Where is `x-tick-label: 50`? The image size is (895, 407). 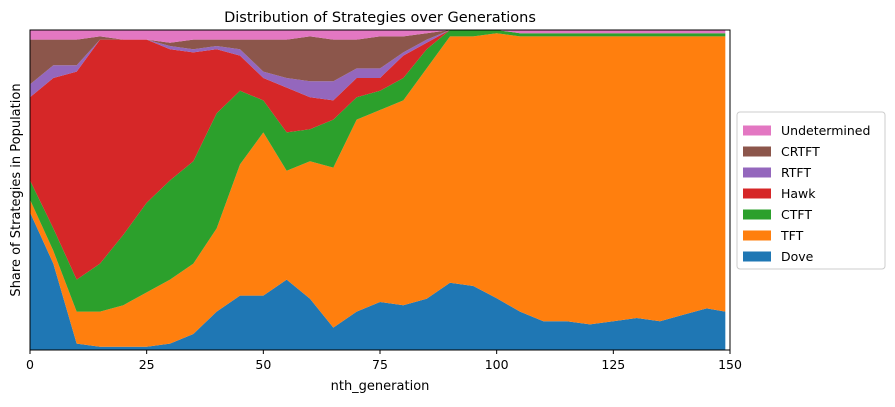
x-tick-label: 50 is located at coordinates (263, 364).